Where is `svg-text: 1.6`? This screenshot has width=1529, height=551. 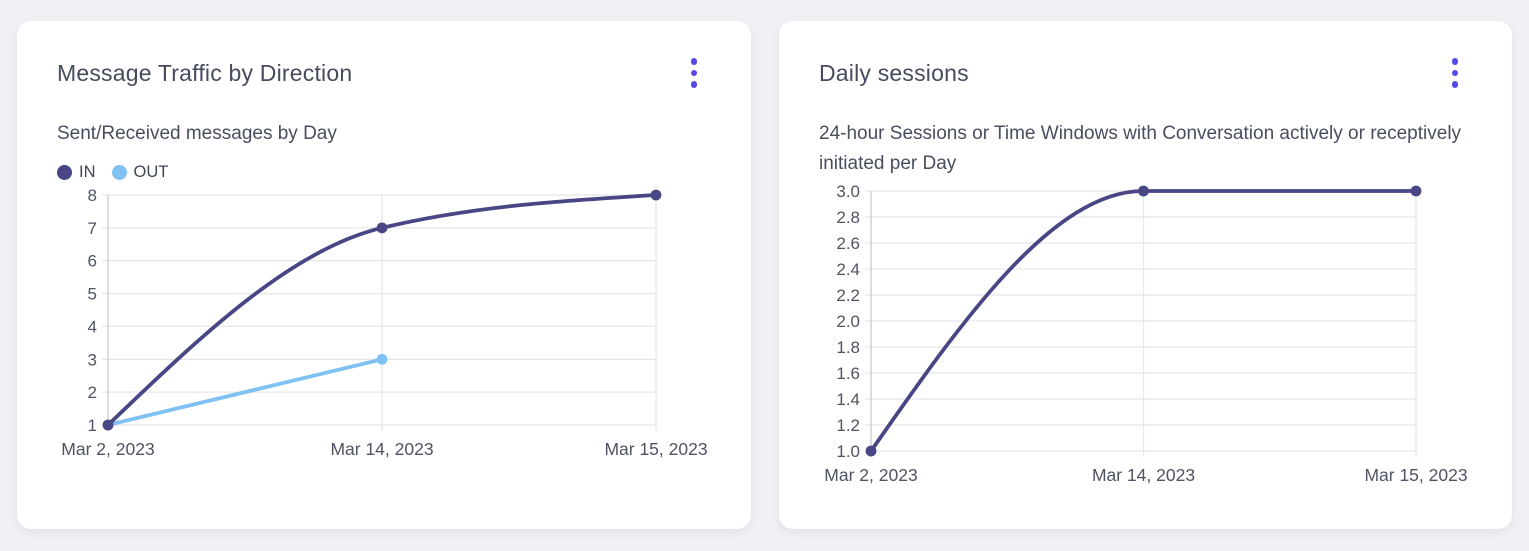
svg-text: 1.6 is located at coordinates (848, 373).